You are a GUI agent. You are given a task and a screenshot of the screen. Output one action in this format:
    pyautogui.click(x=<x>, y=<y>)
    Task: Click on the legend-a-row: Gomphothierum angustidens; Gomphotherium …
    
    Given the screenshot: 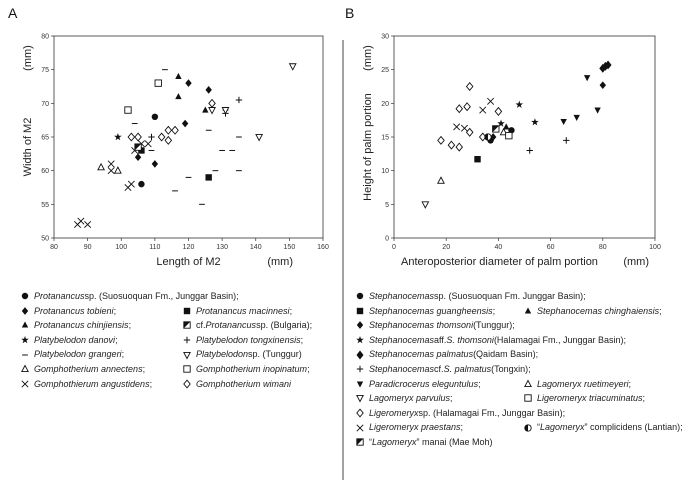 What is the action you would take?
    pyautogui.click(x=166, y=384)
    